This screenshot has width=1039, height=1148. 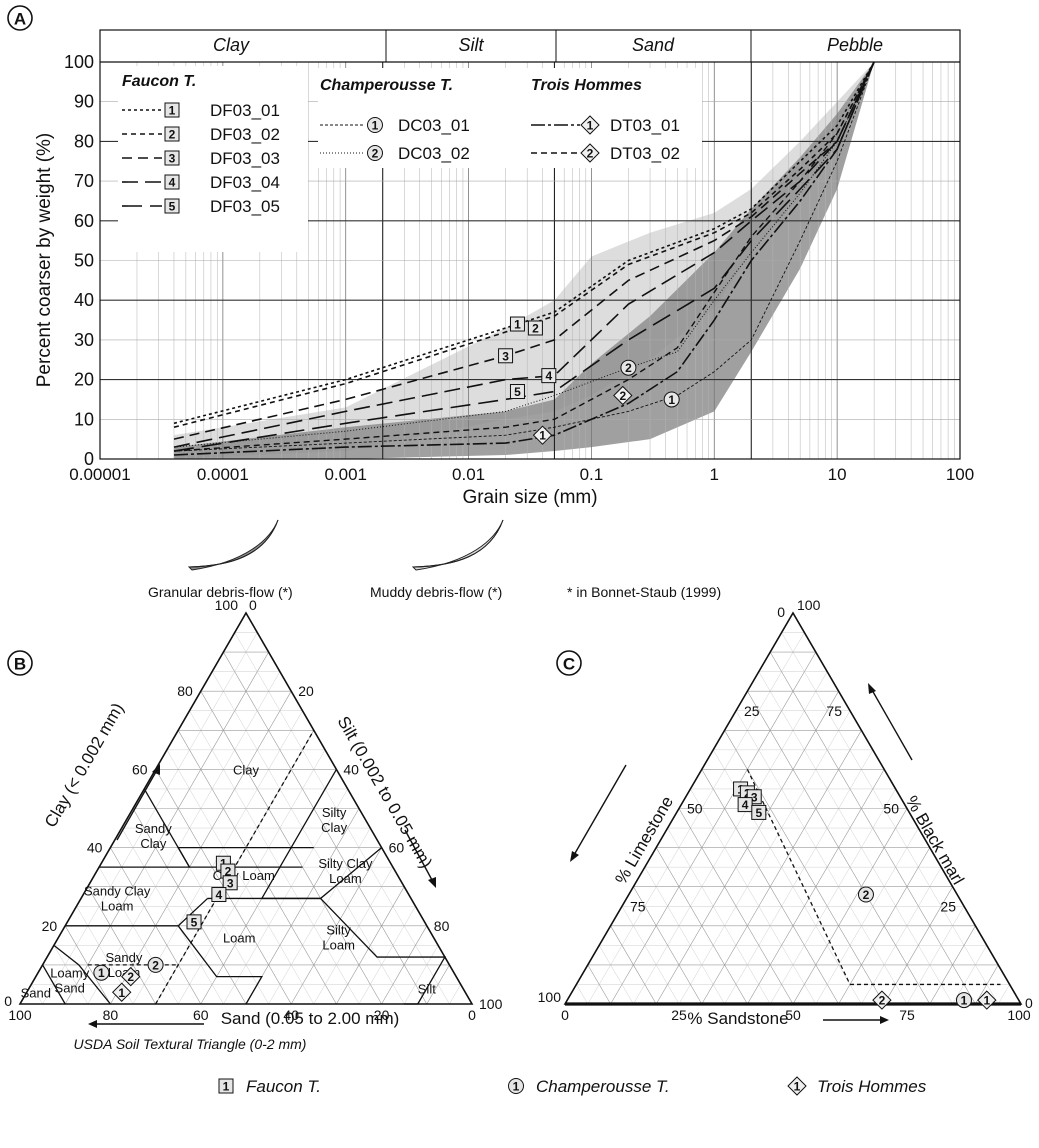 What do you see at coordinates (283, 1086) in the screenshot?
I see `footer-faucon: Faucon T.` at bounding box center [283, 1086].